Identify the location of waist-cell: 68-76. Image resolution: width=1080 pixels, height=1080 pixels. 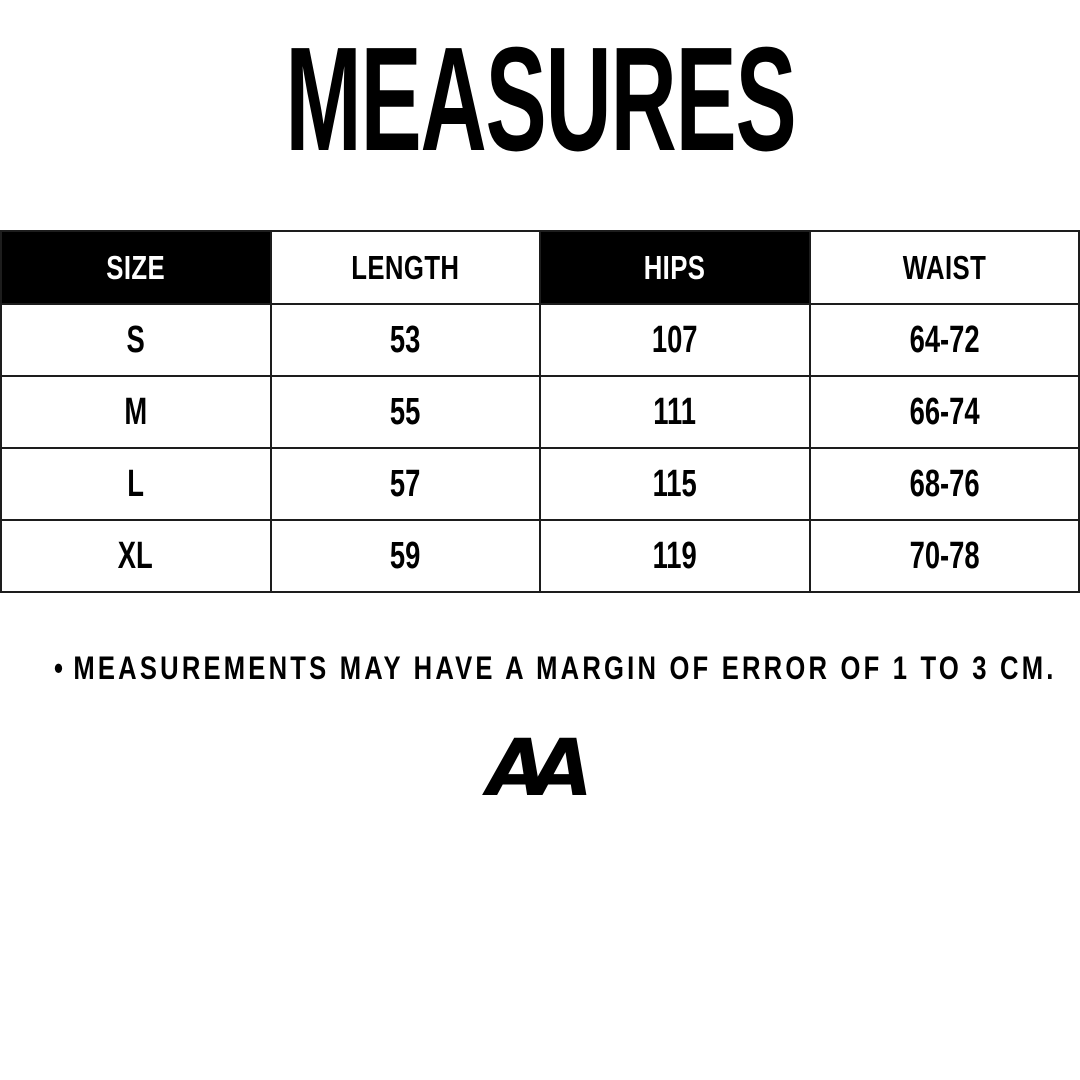
(944, 484).